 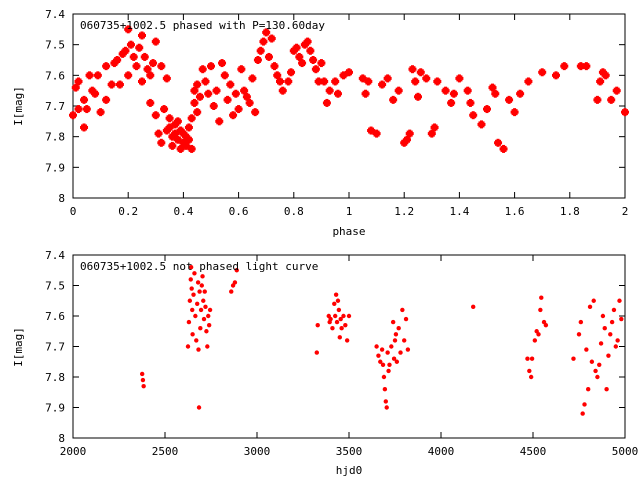 What do you see at coordinates (61, 198) in the screenshot?
I see `y-tick-label: 8` at bounding box center [61, 198].